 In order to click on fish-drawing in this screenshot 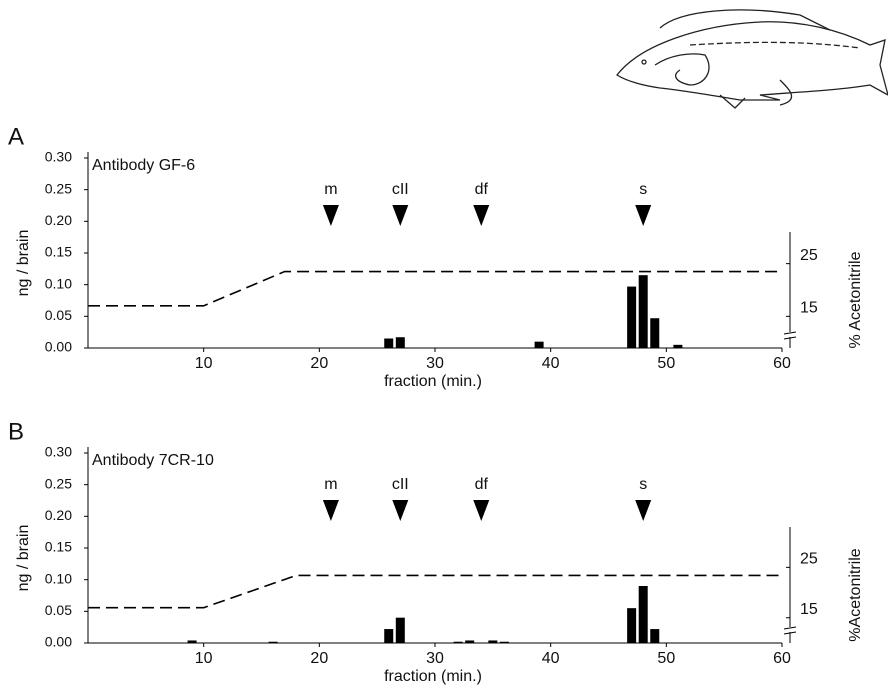, I will do `click(752, 59)`.